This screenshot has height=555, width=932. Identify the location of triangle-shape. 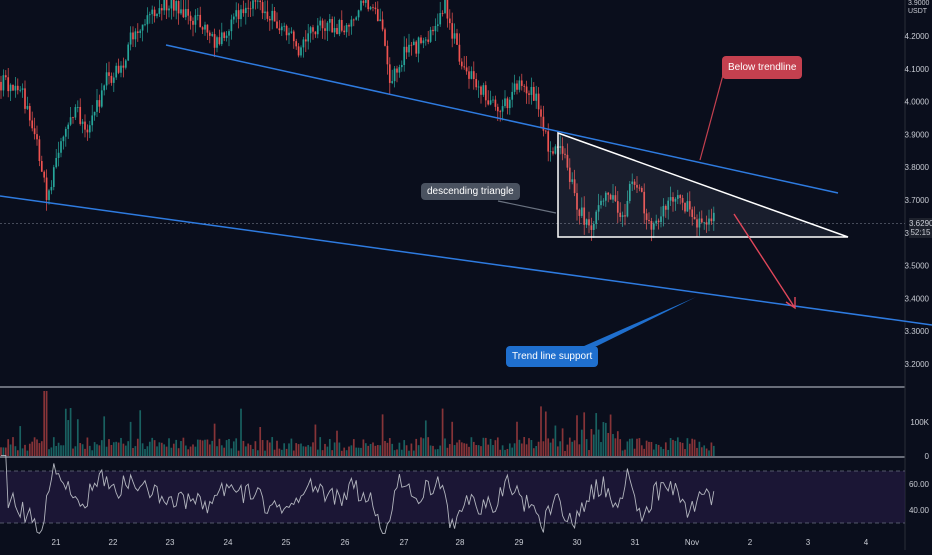
(703, 184).